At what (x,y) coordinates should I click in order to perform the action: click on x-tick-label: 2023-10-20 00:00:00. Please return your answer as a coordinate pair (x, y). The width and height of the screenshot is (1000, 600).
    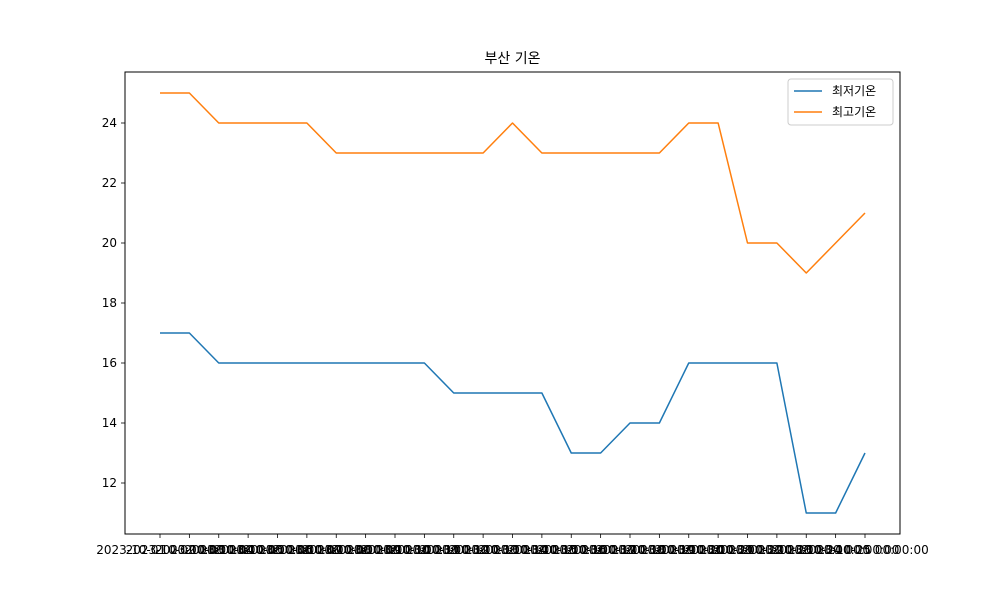
    Looking at the image, I should click on (717, 550).